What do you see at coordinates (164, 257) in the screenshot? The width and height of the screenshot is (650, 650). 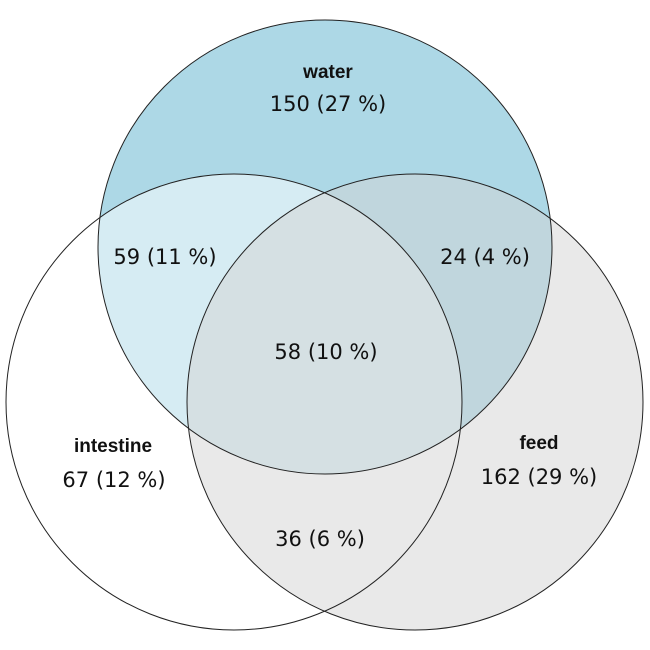 I see `region-water-intestine-label: 59 (11 %)` at bounding box center [164, 257].